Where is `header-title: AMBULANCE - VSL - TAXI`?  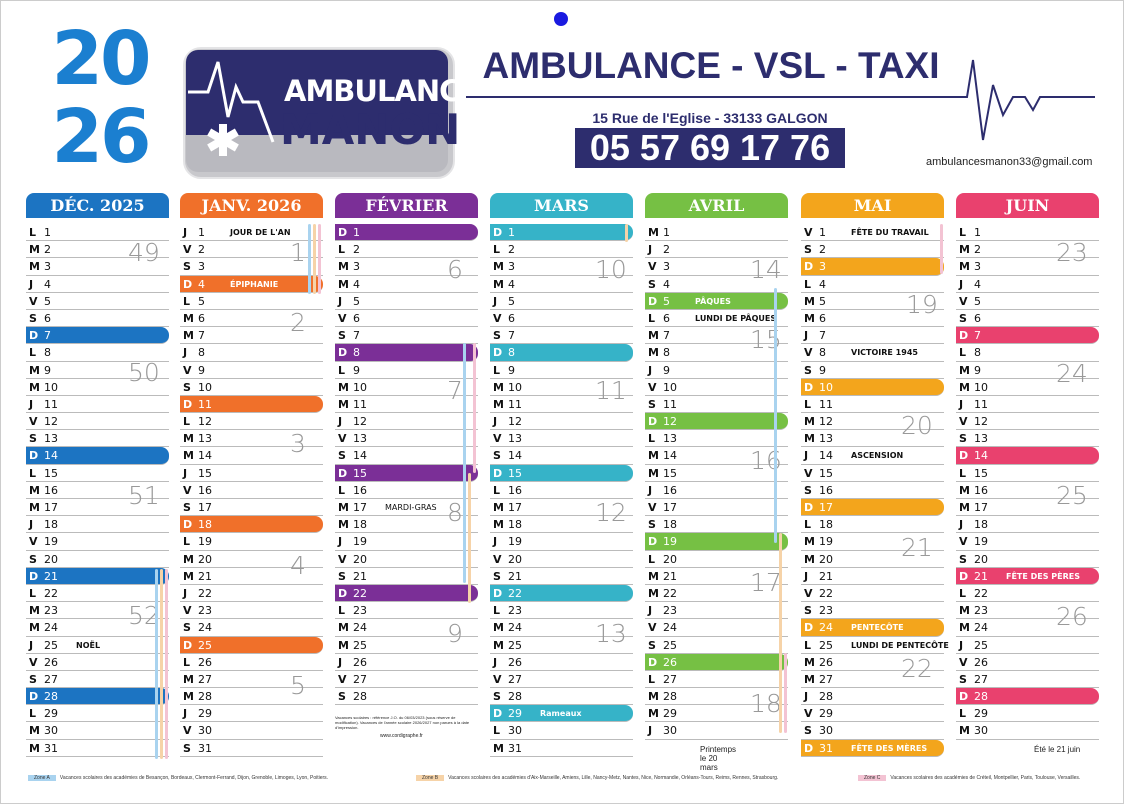
header-title: AMBULANCE - VSL - TAXI is located at coordinates (711, 65).